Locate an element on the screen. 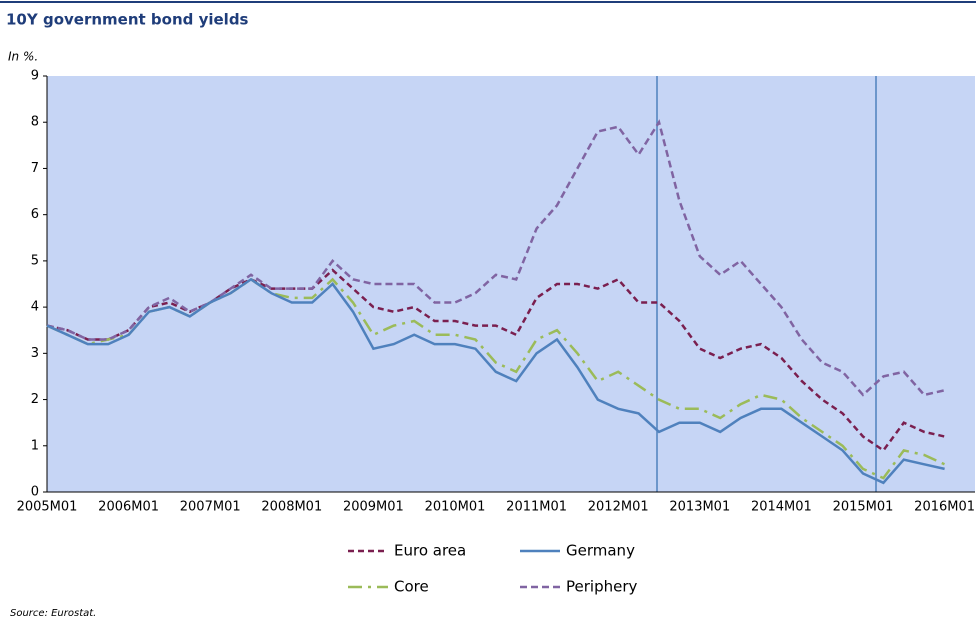 The image size is (976, 622). x-tick-label: 2016M01 is located at coordinates (944, 507).